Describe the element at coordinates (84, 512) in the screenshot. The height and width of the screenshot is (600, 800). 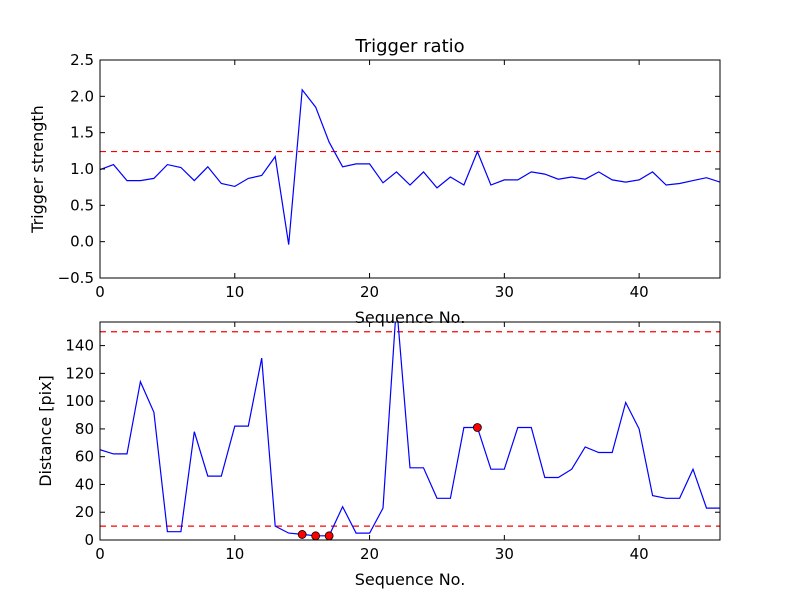
I see `y-tick-label: 20` at that location.